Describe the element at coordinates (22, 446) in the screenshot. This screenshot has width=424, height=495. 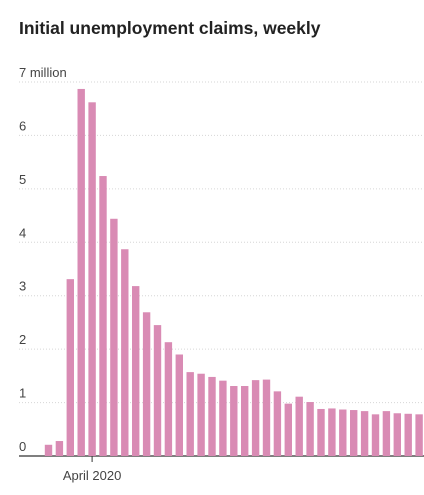
I see `y-tick-label: 0` at that location.